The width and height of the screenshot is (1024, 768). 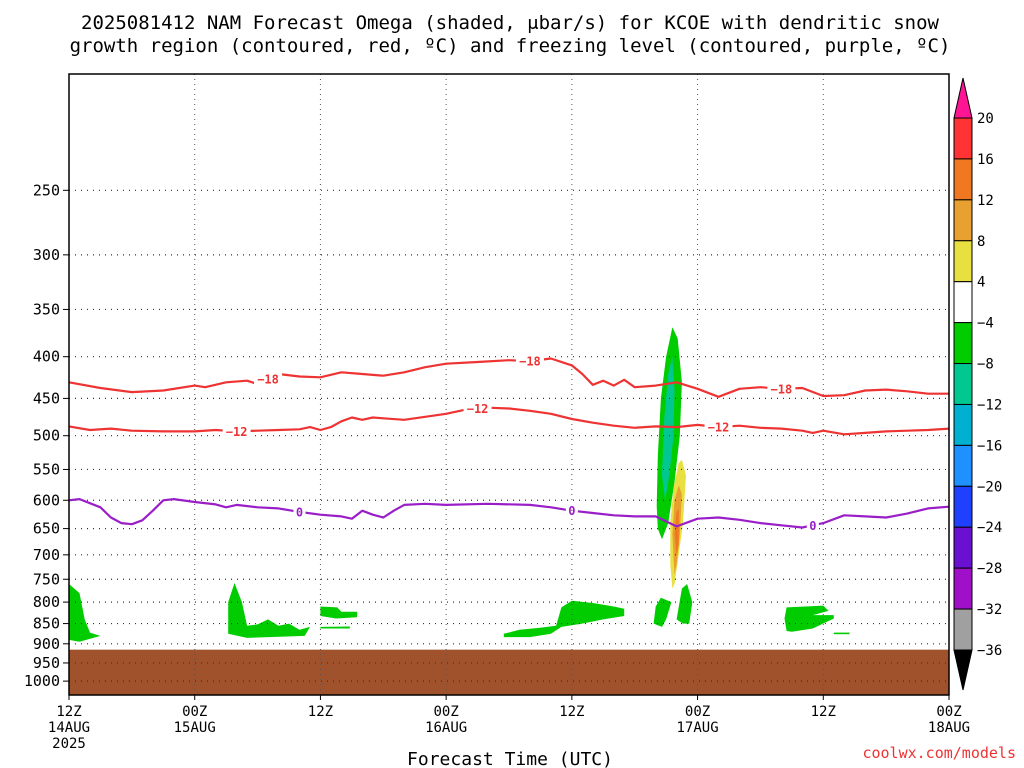 I want to click on x-tick-label: 15AUG, so click(x=195, y=728).